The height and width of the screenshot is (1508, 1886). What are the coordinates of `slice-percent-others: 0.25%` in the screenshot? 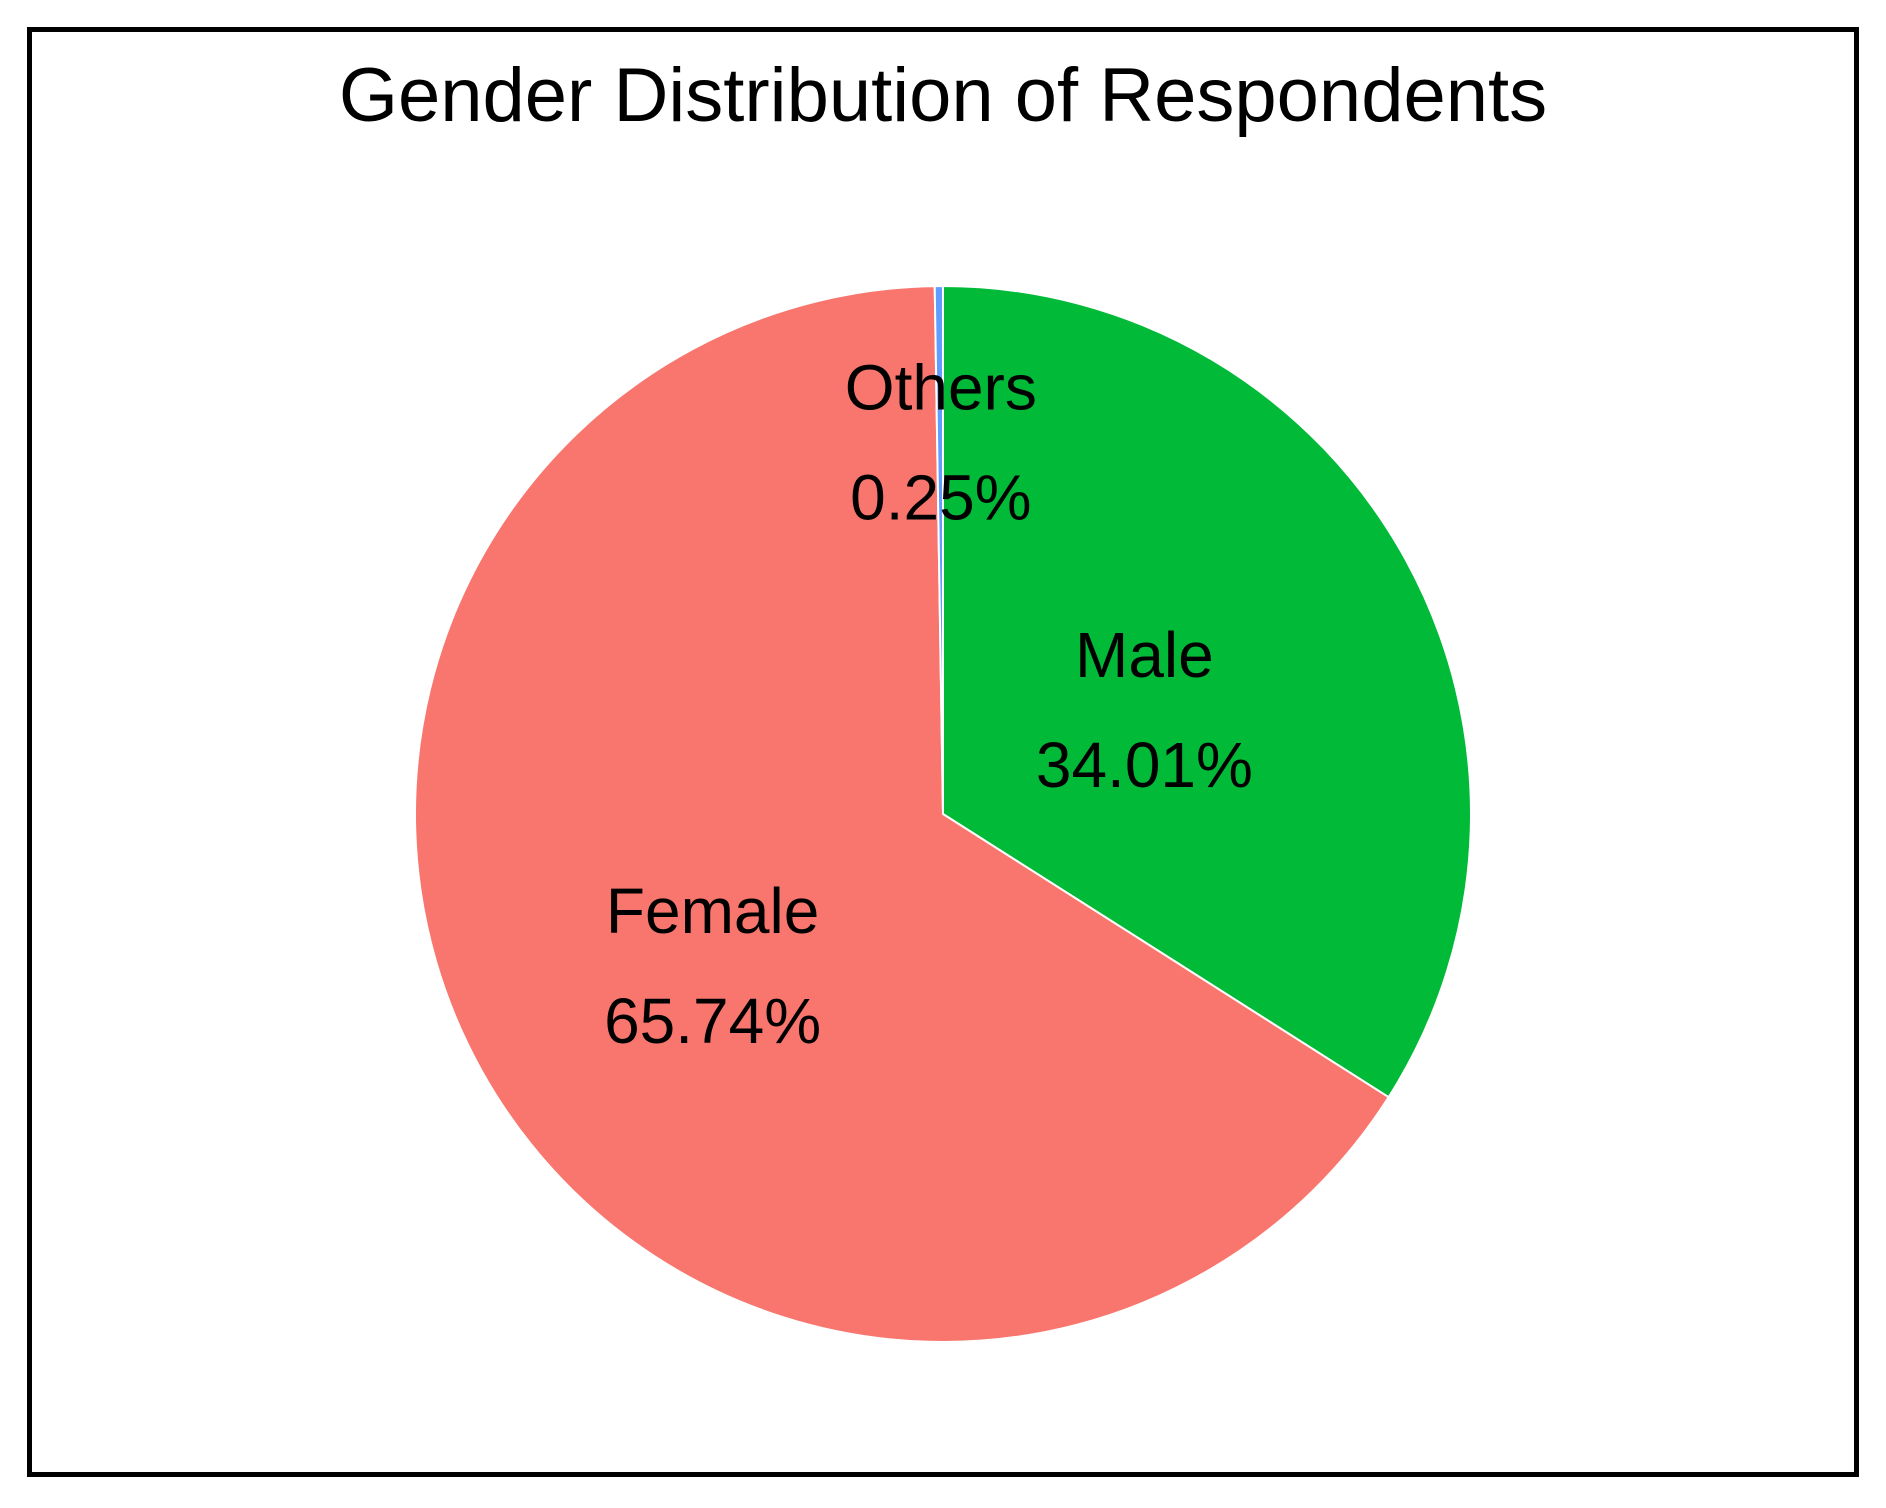 It's located at (940, 497).